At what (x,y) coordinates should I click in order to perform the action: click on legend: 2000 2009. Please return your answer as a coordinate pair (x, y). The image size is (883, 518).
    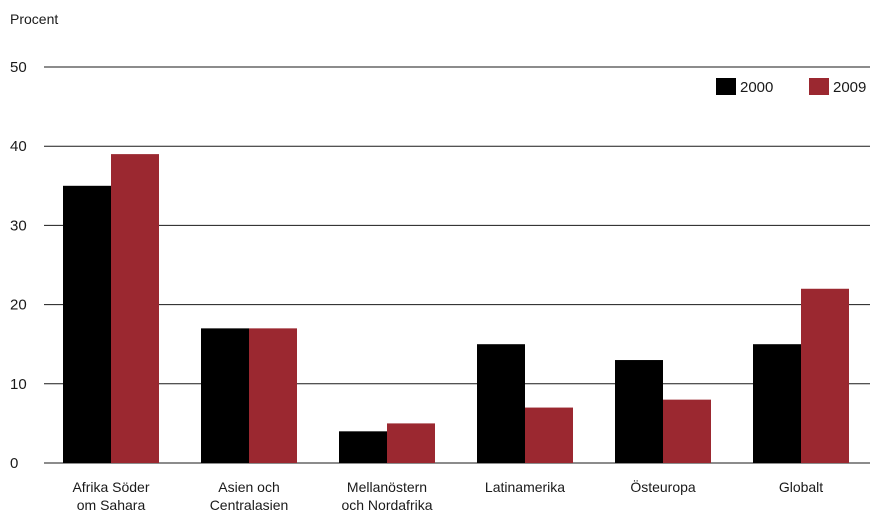
    Looking at the image, I should click on (791, 87).